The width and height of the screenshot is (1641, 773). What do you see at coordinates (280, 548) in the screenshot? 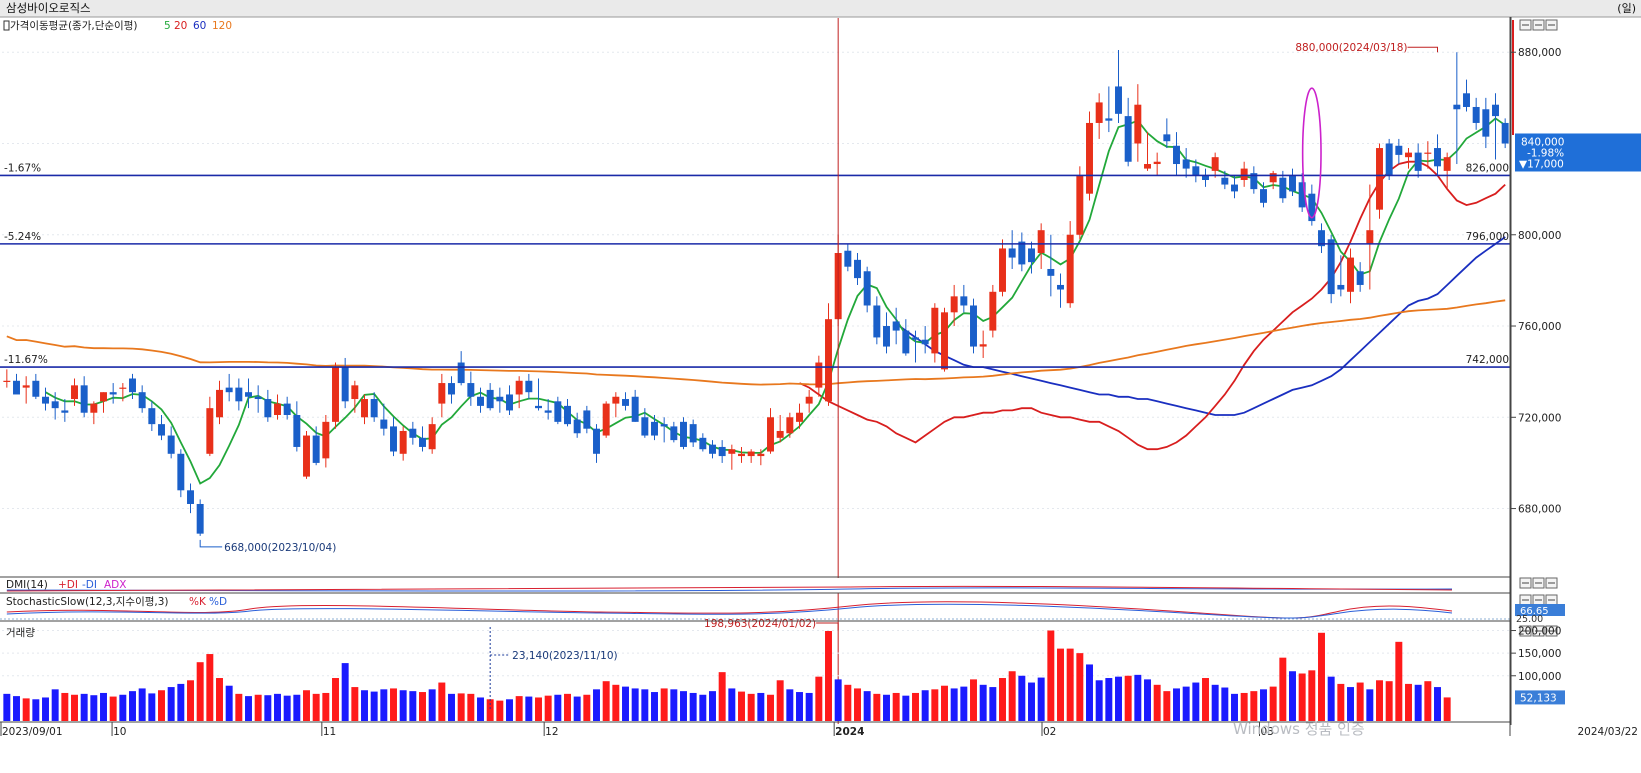
I see `min-price-label: 668,000(2023/10/04)` at bounding box center [280, 548].